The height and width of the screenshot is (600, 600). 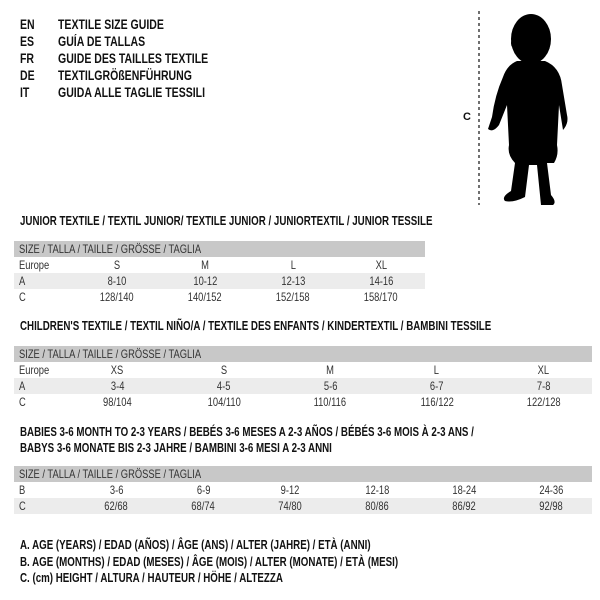 What do you see at coordinates (27, 24) in the screenshot?
I see `lang-code: EN` at bounding box center [27, 24].